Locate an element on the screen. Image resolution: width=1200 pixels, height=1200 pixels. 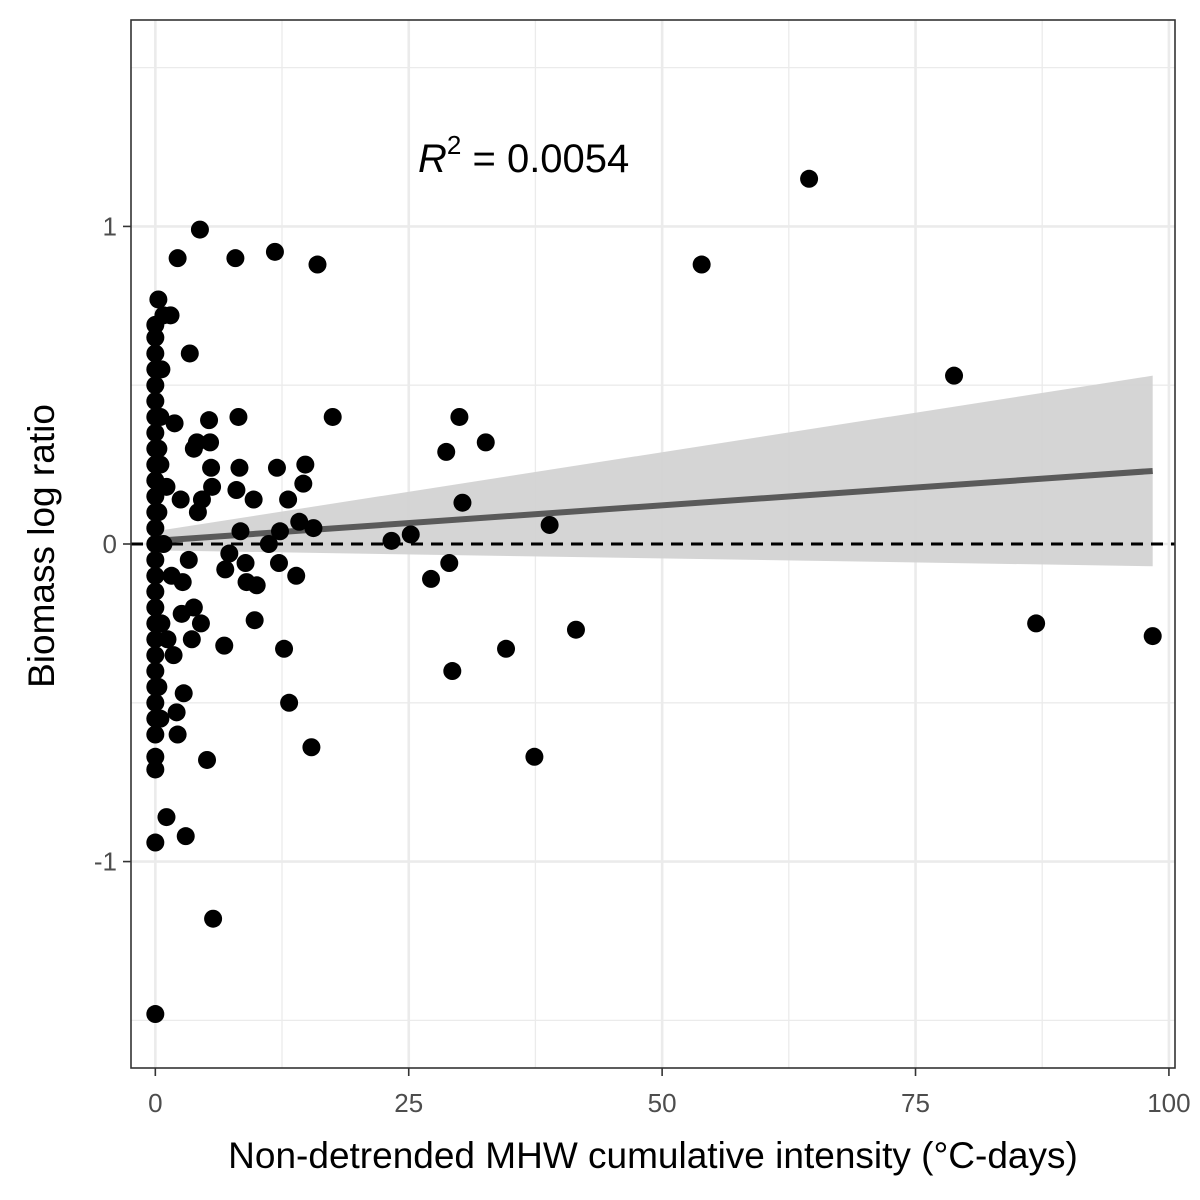
y-axis-ticks: -1 0 1 is located at coordinates (112, 544).